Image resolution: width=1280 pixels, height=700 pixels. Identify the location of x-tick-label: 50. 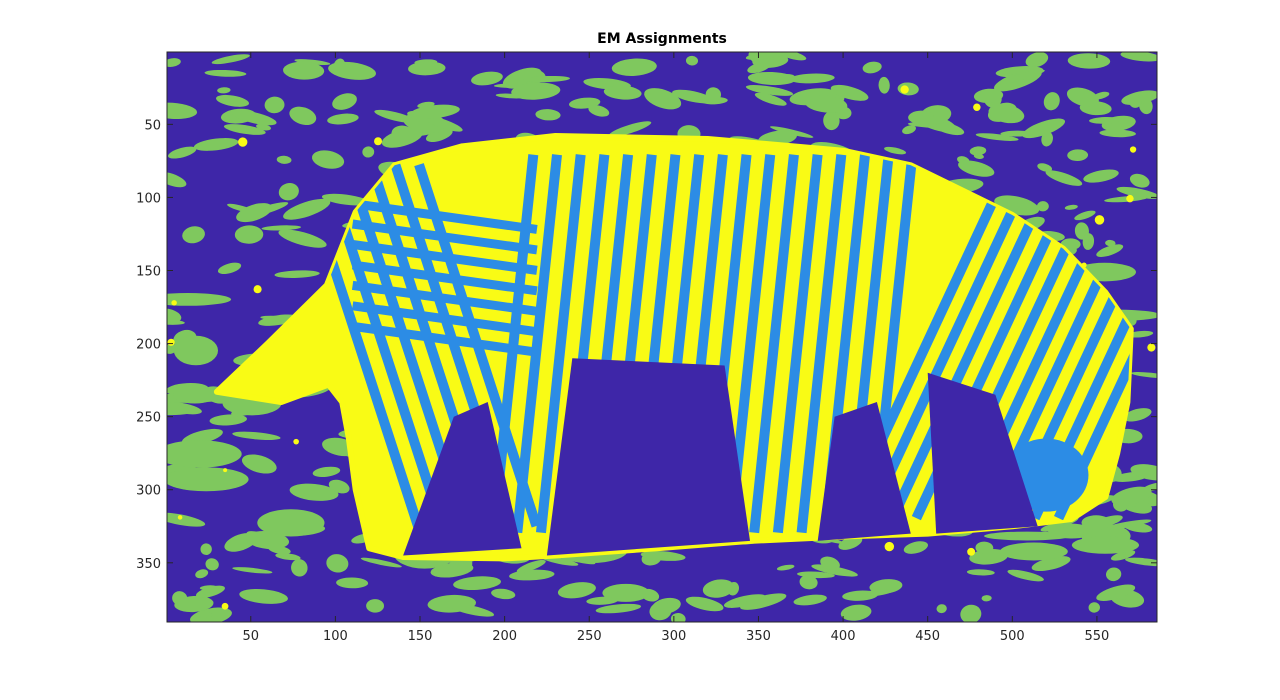
(250, 636).